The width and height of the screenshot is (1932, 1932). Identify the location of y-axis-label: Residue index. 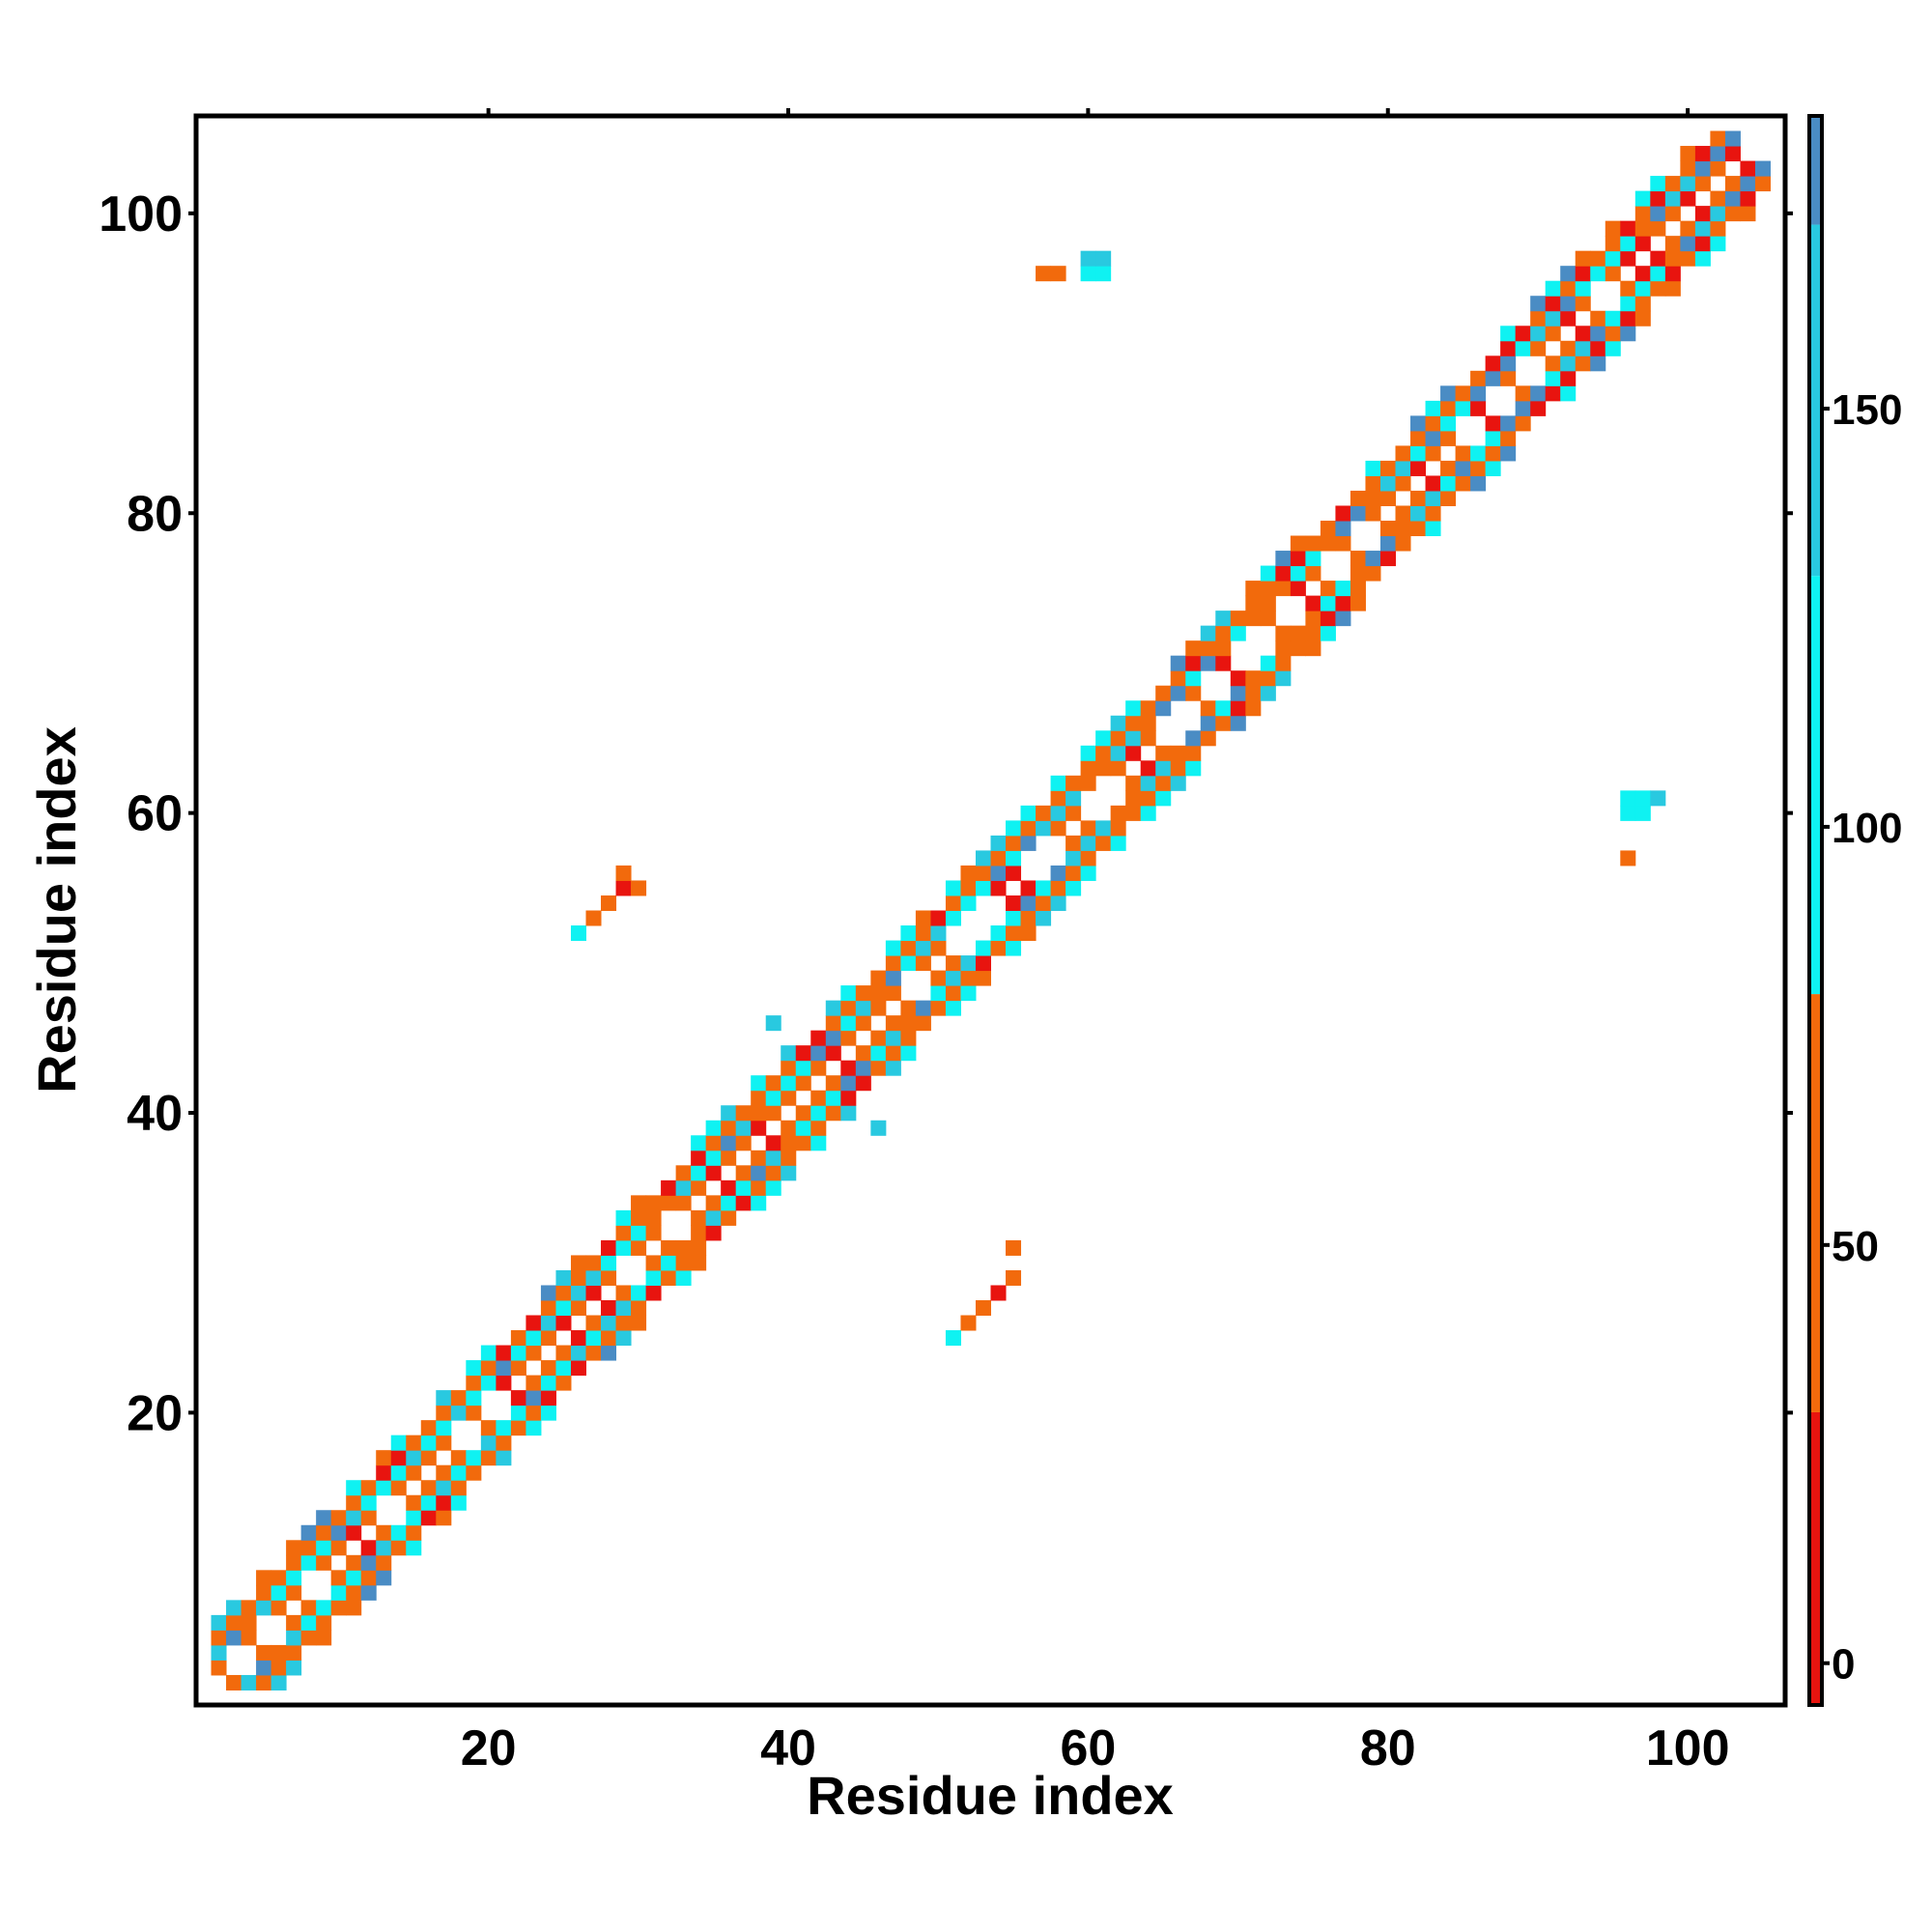
(56, 910).